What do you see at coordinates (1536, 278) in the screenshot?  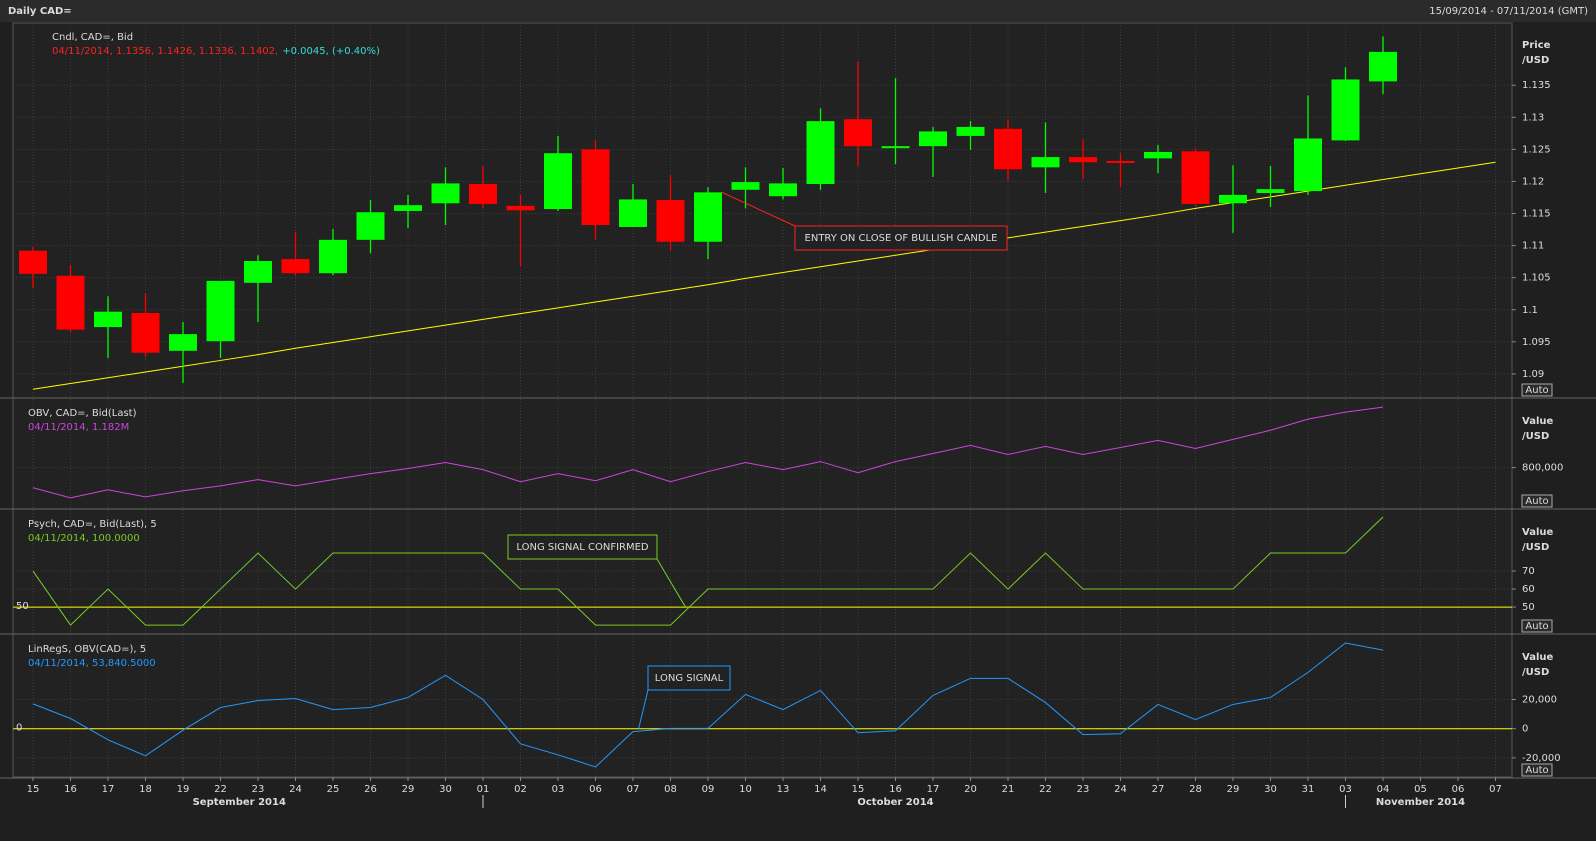 I see `y-tick-label: 1.105` at bounding box center [1536, 278].